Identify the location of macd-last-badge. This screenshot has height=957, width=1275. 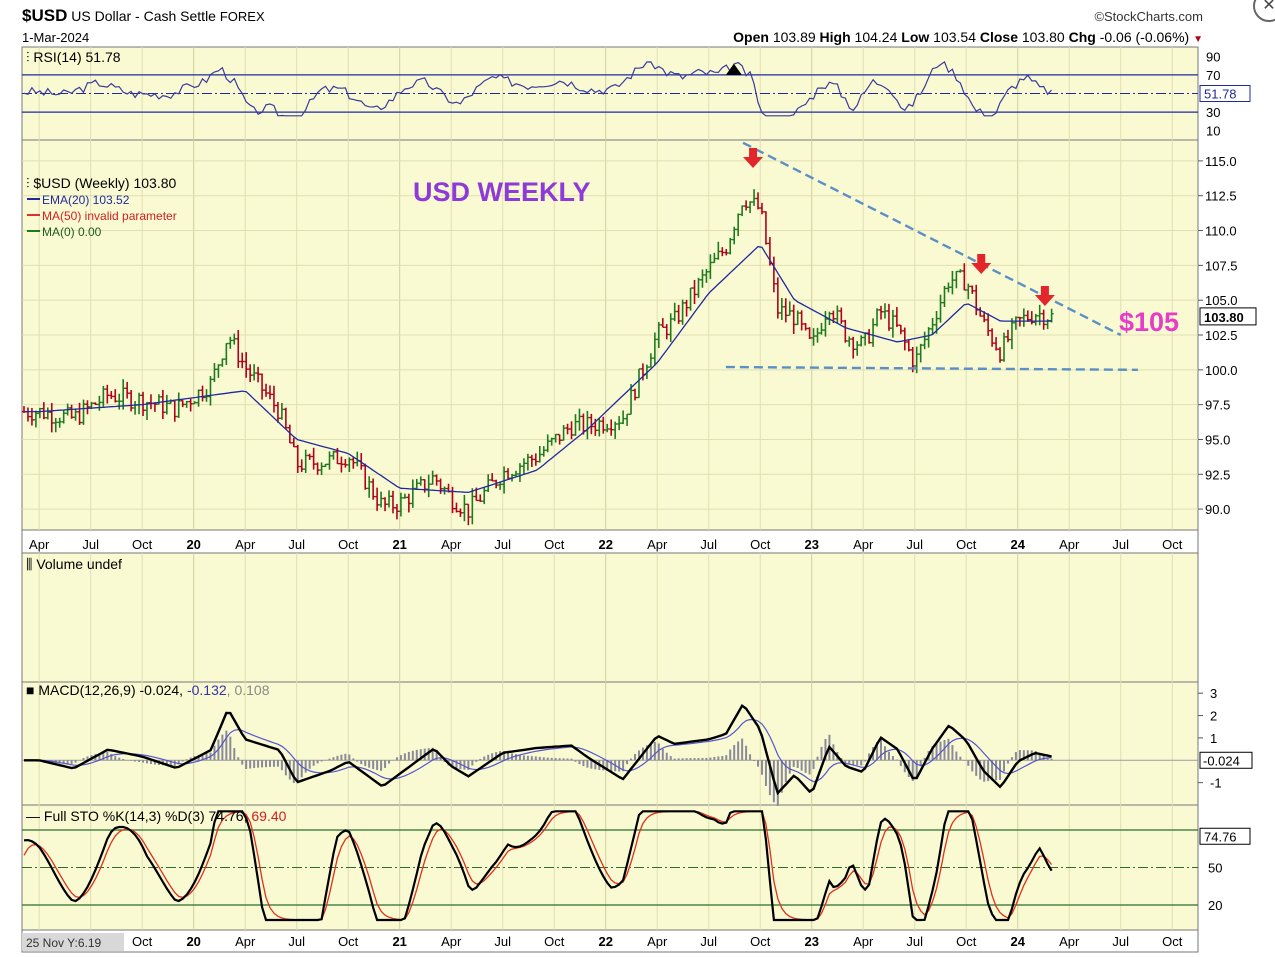
(1226, 760).